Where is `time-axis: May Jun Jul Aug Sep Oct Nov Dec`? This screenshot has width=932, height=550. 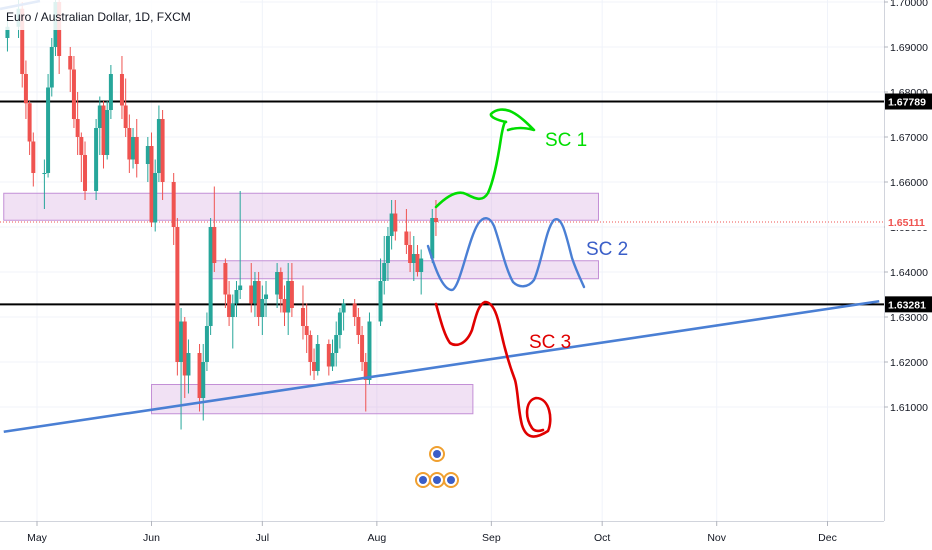 time-axis: May Jun Jul Aug Sep Oct Nov Dec is located at coordinates (432, 532).